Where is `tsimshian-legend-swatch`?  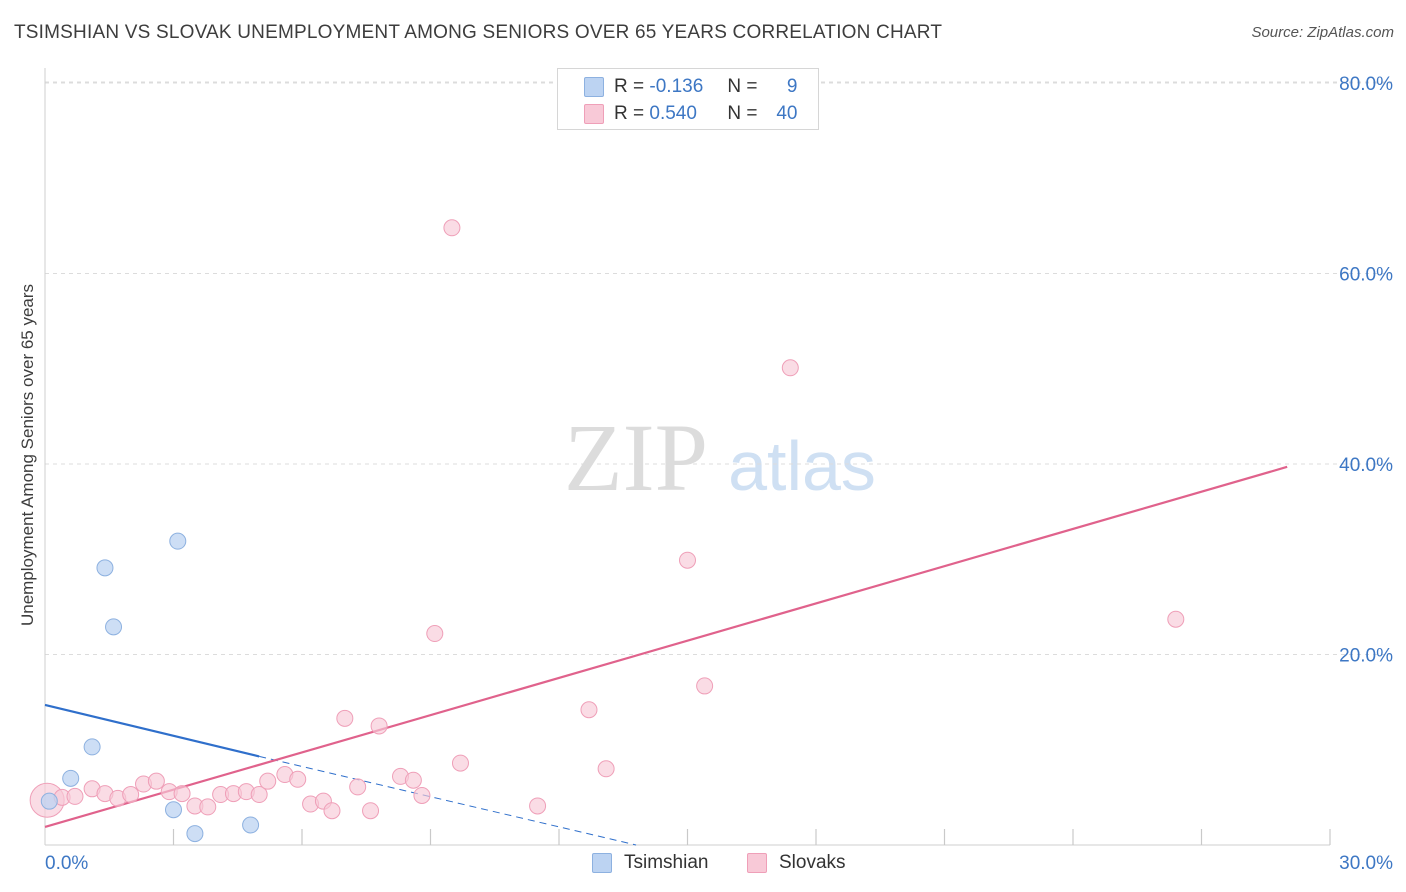
tsimshian-legend-swatch is located at coordinates (602, 863).